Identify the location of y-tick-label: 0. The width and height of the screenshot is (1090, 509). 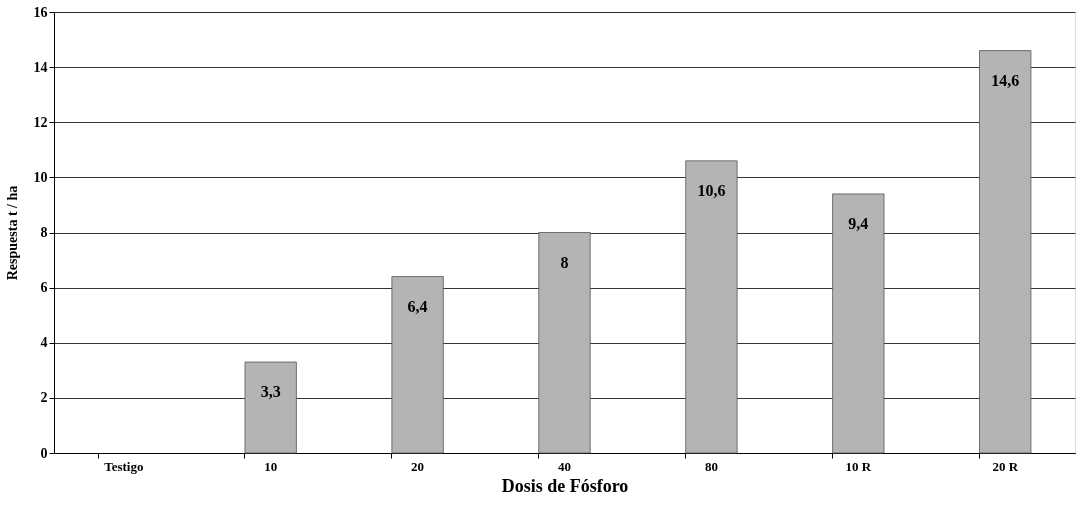
(44, 453).